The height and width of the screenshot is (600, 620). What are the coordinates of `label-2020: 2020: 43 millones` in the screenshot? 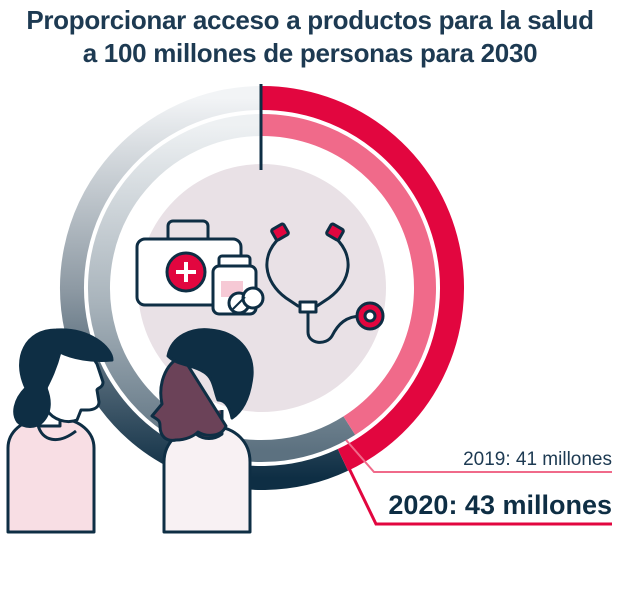 It's located at (500, 505).